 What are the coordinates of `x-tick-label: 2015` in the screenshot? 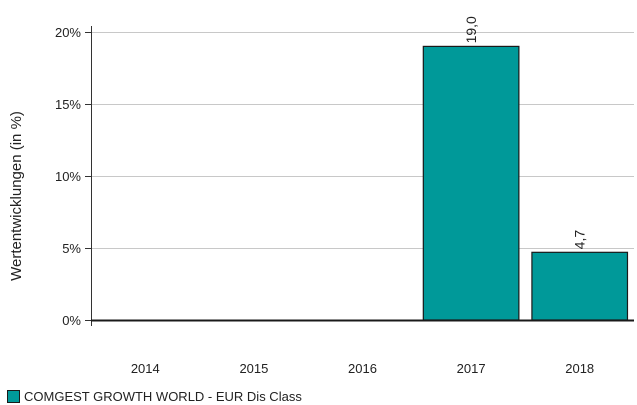 It's located at (253, 368).